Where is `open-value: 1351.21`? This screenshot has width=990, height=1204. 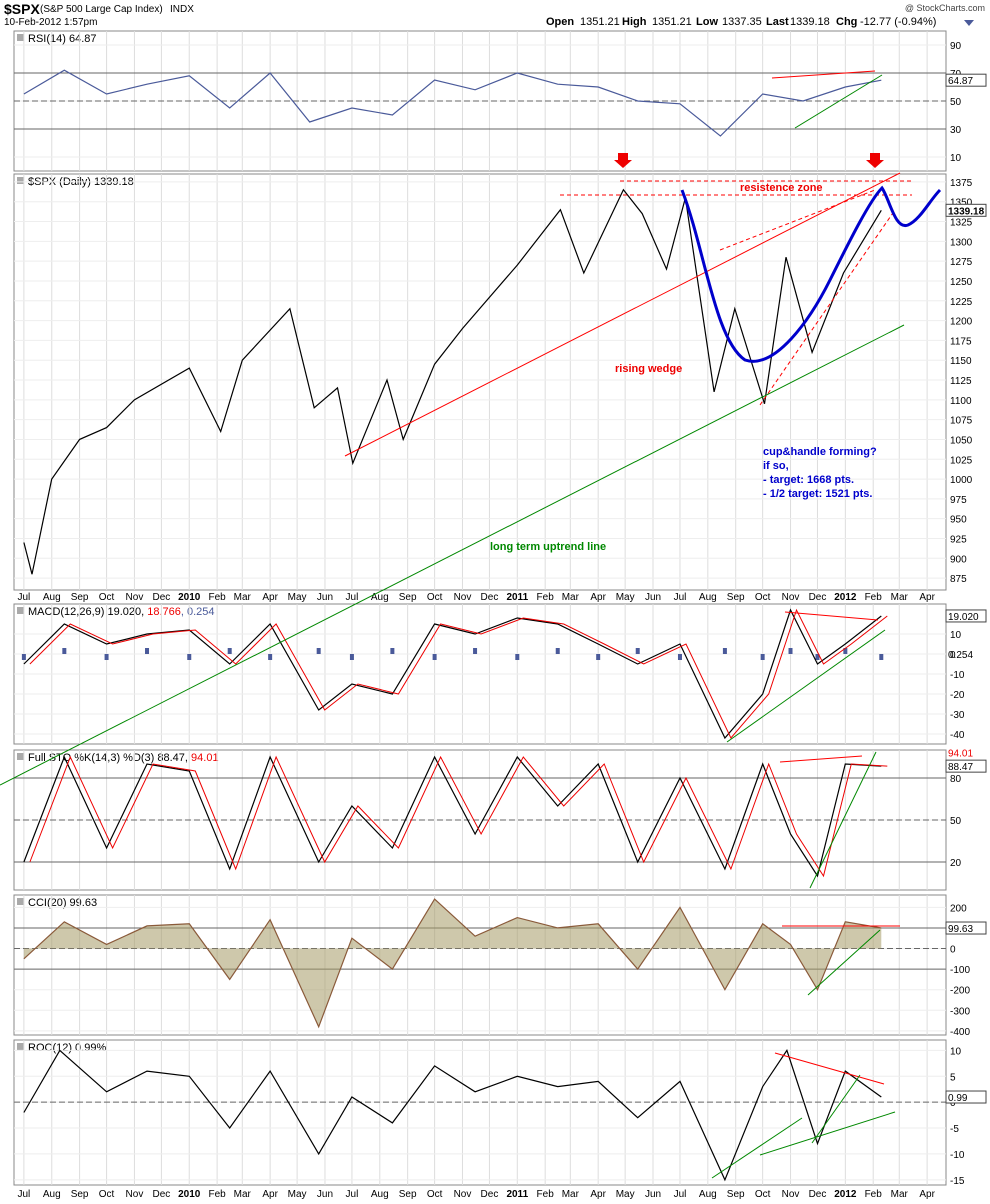
open-value: 1351.21 is located at coordinates (600, 22).